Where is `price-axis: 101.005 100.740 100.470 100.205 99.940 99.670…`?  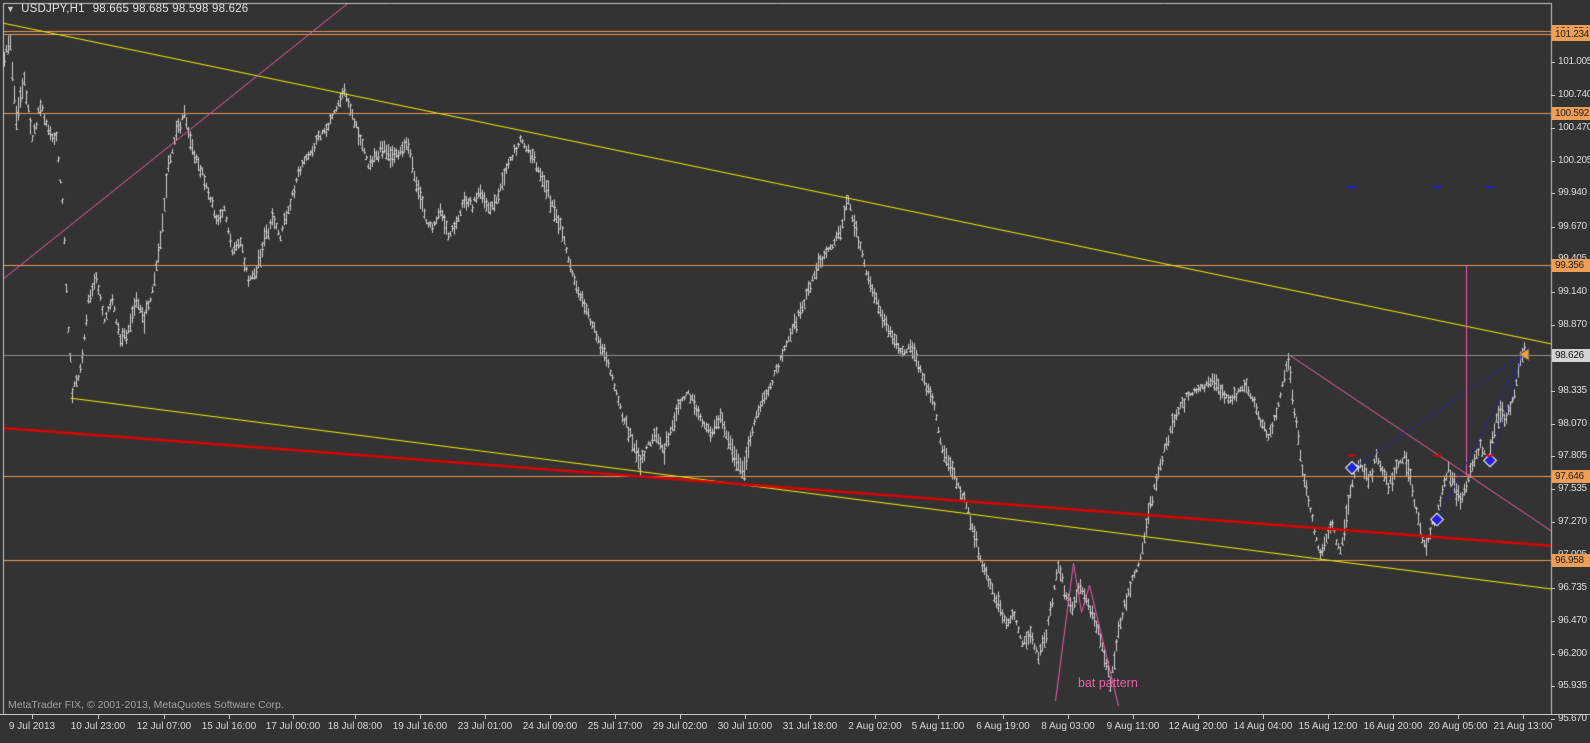 price-axis: 101.005 100.740 100.470 100.205 99.940 99.670… is located at coordinates (1570, 362).